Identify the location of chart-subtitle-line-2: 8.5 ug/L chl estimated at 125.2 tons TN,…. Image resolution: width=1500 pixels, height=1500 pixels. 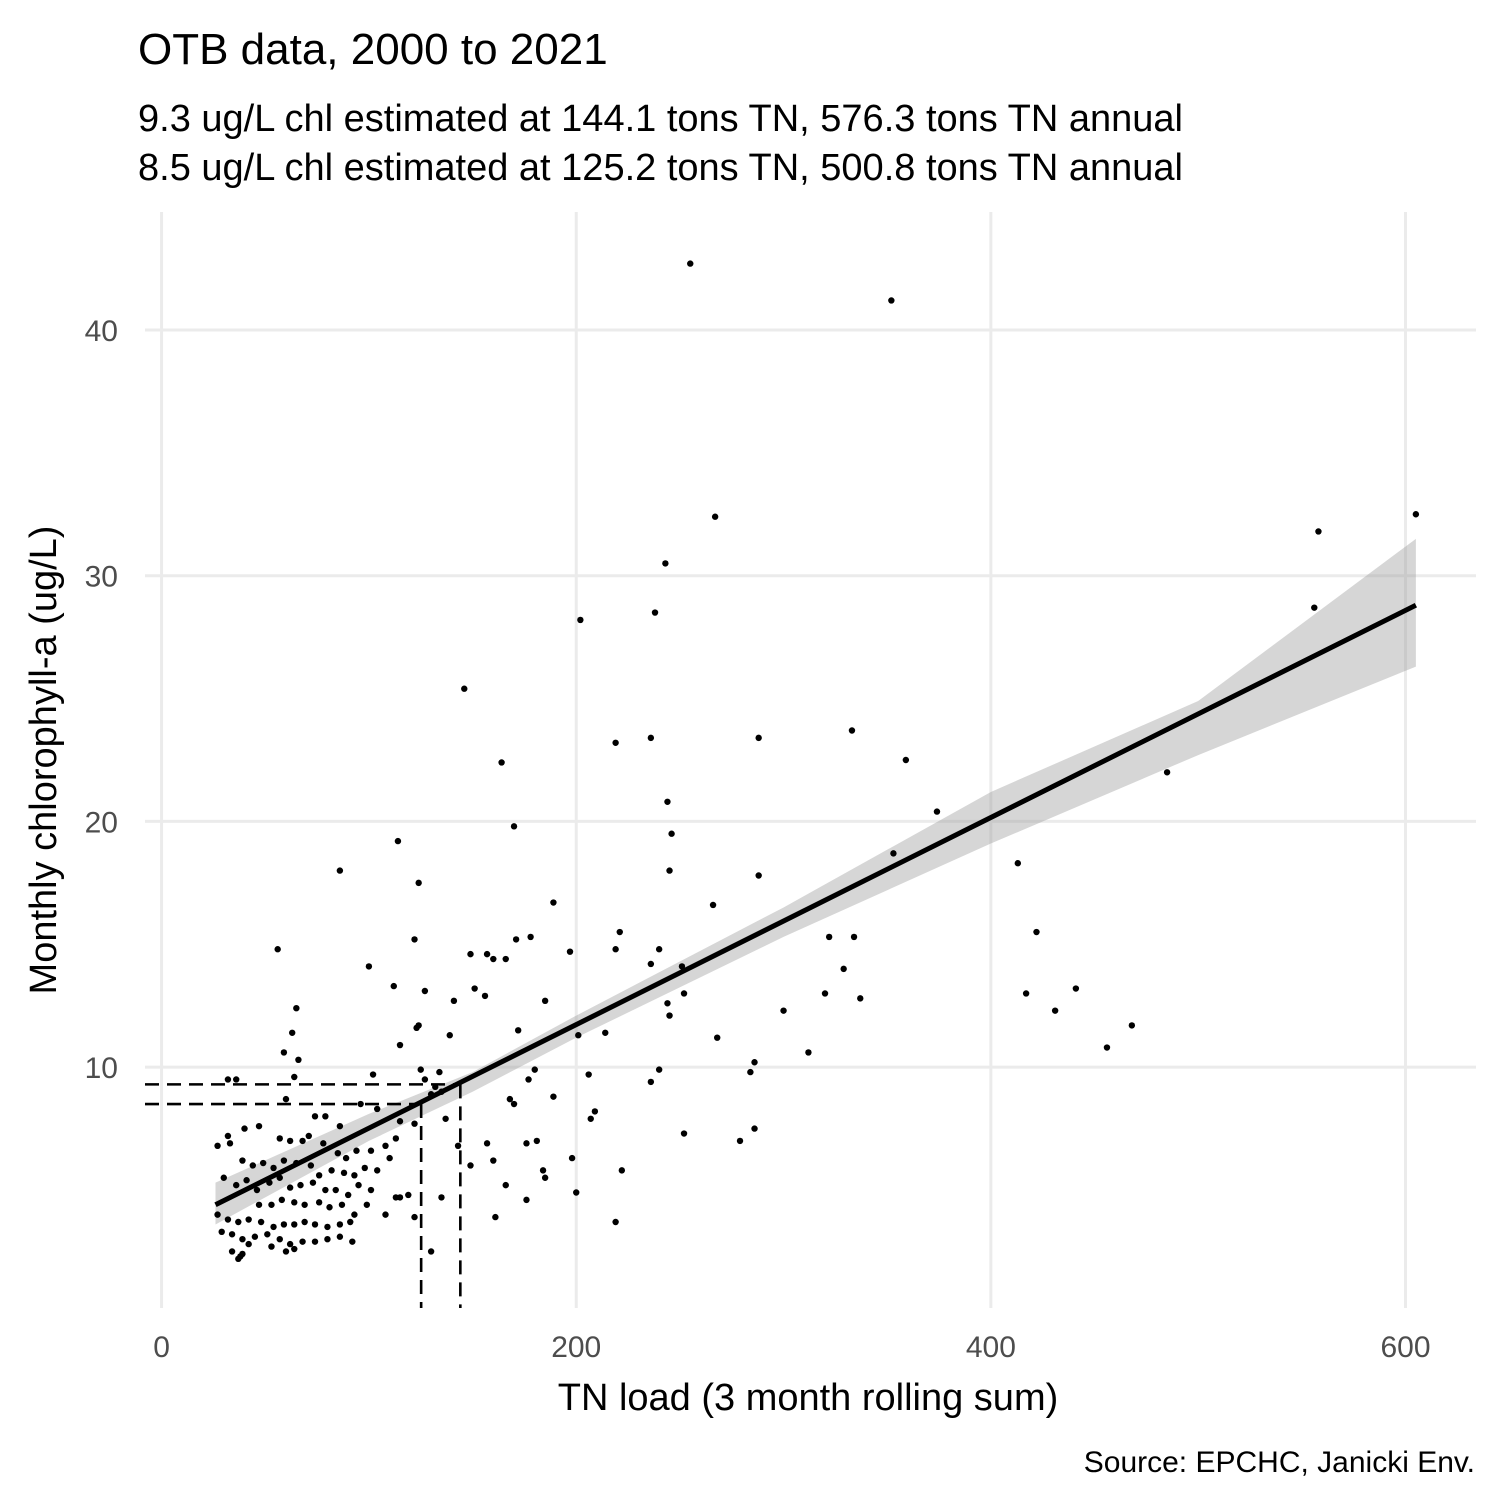
(660, 168).